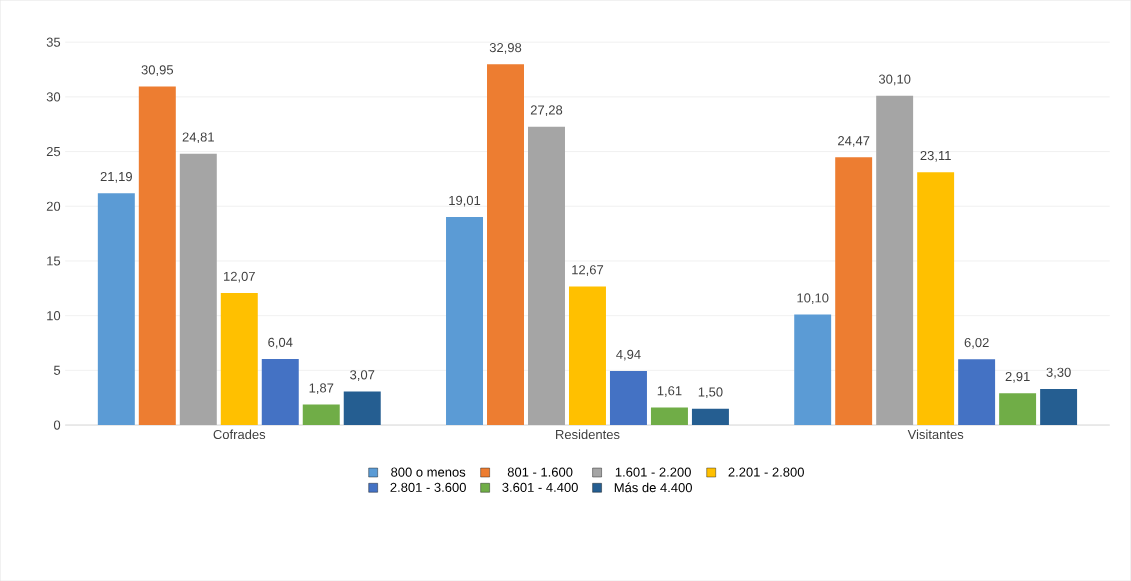  Describe the element at coordinates (198, 138) in the screenshot. I see `data-label: 24,81` at that location.